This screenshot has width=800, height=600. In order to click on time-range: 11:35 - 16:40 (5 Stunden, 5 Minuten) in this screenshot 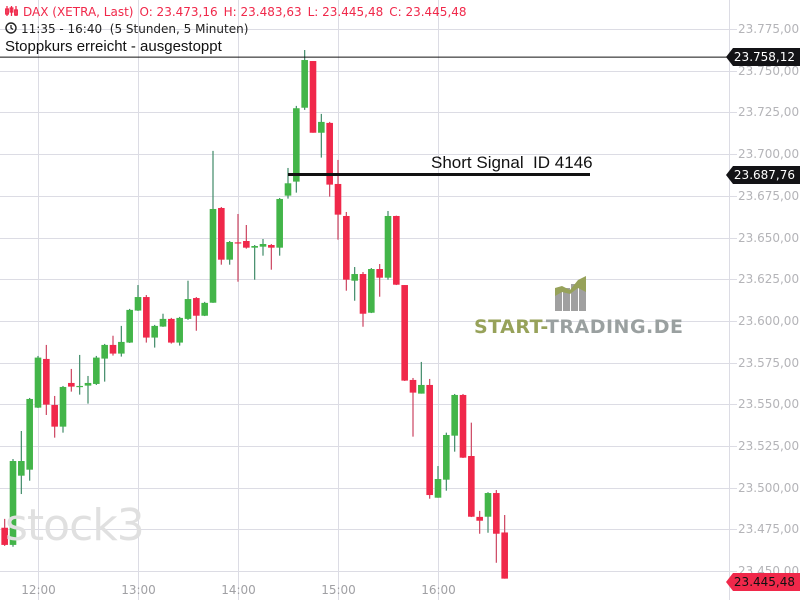, I will do `click(126, 29)`.